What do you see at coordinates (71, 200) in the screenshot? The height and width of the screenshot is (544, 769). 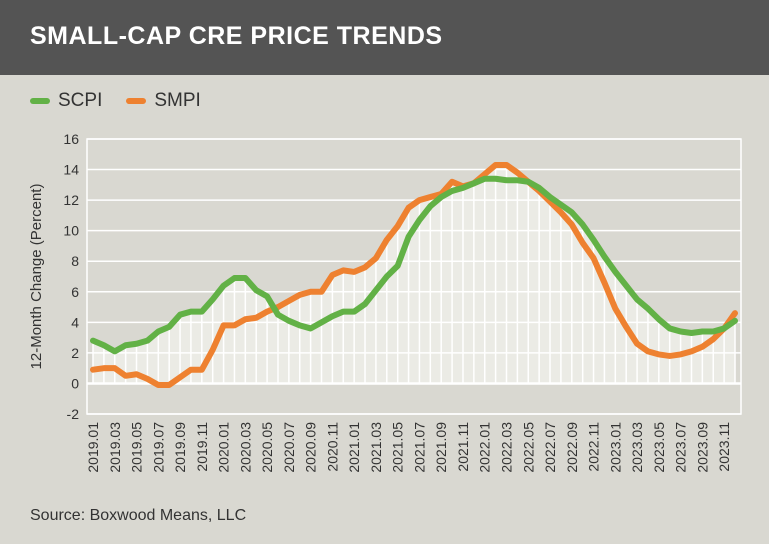 I see `y-tick-label: 12` at bounding box center [71, 200].